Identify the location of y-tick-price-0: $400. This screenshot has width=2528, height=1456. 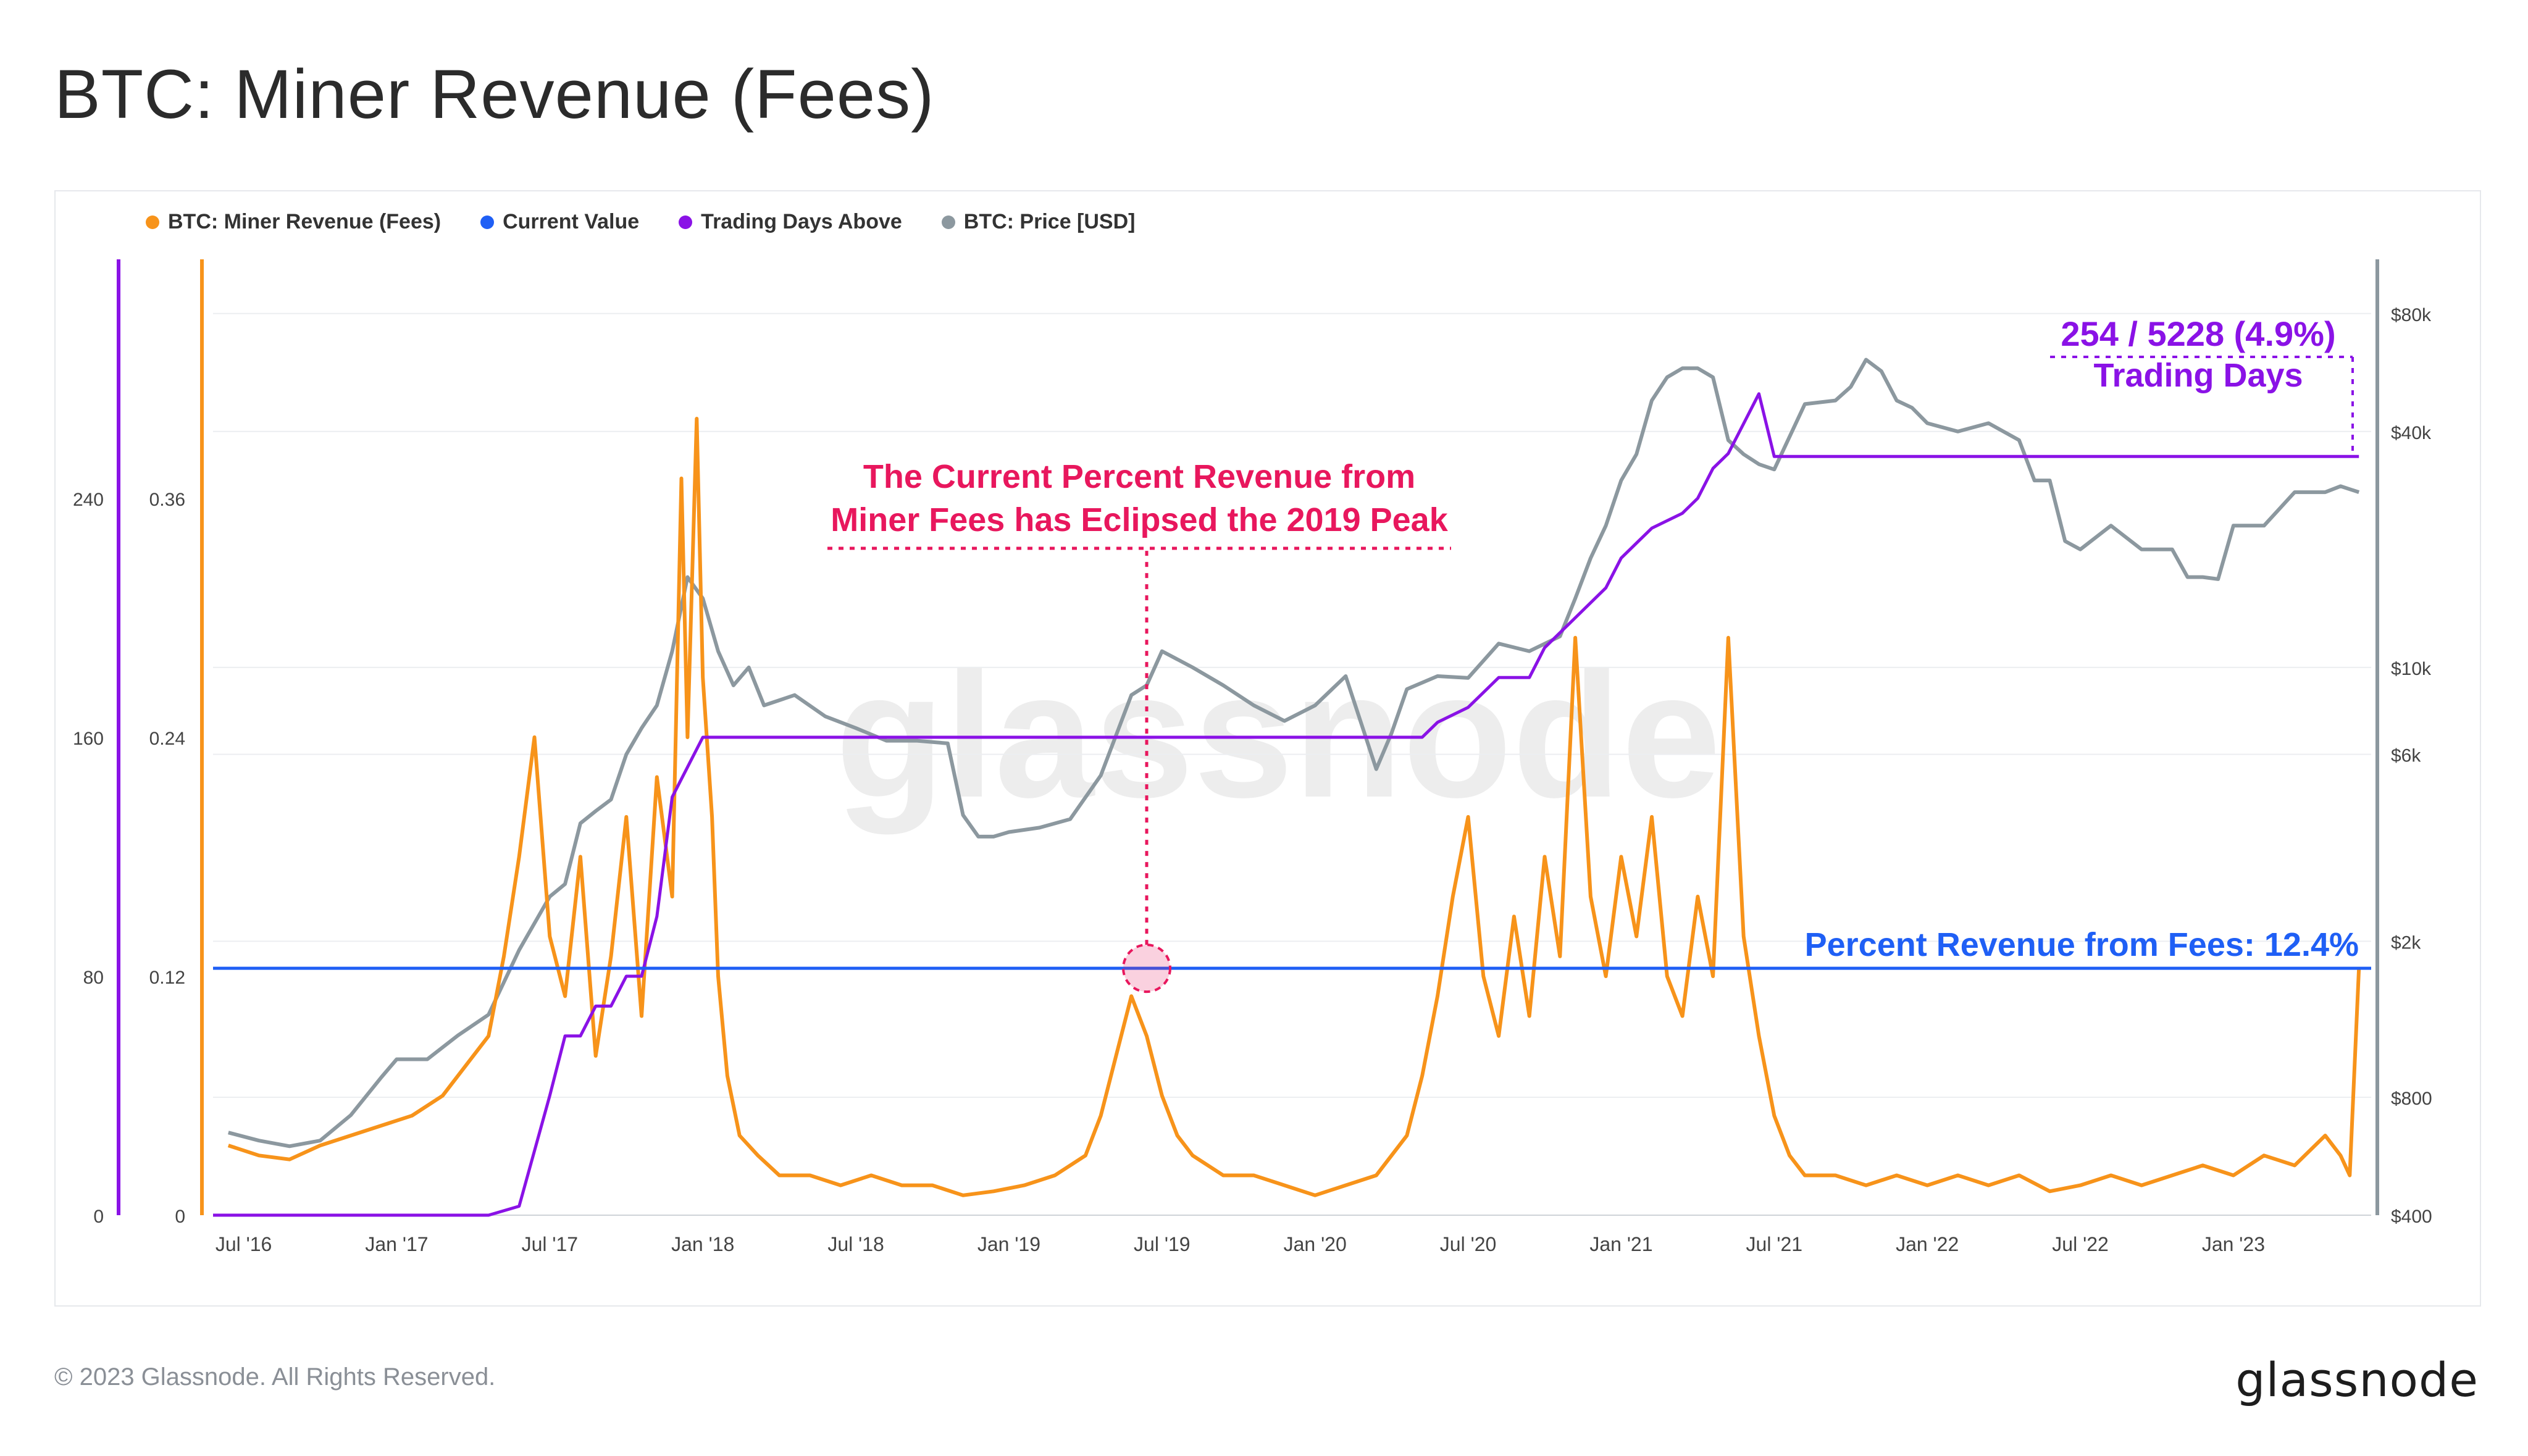
(2411, 1217).